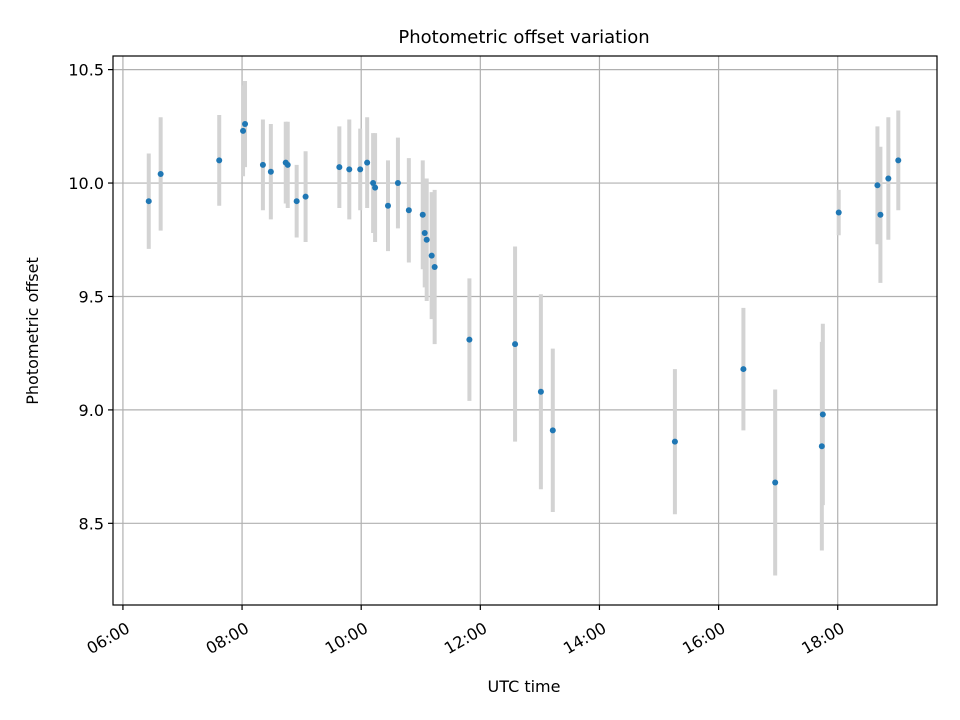  Describe the element at coordinates (524, 686) in the screenshot. I see `x-axis-label: UTC time` at that location.